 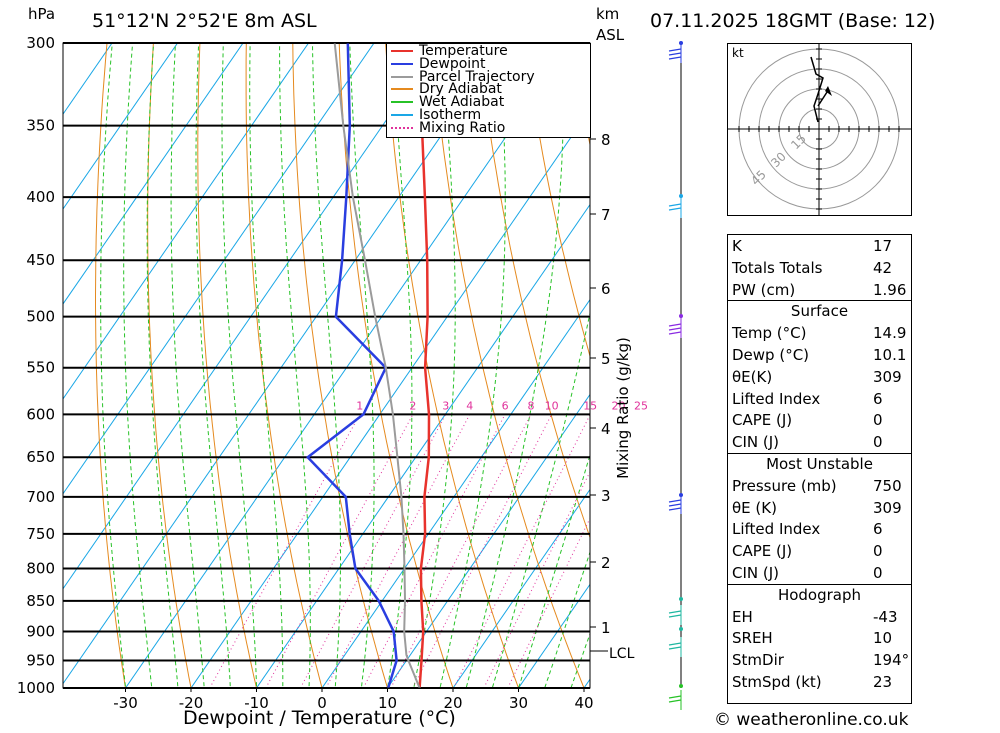 What do you see at coordinates (463, 77) in the screenshot?
I see `legend-item: Parcel Trajectory` at bounding box center [463, 77].